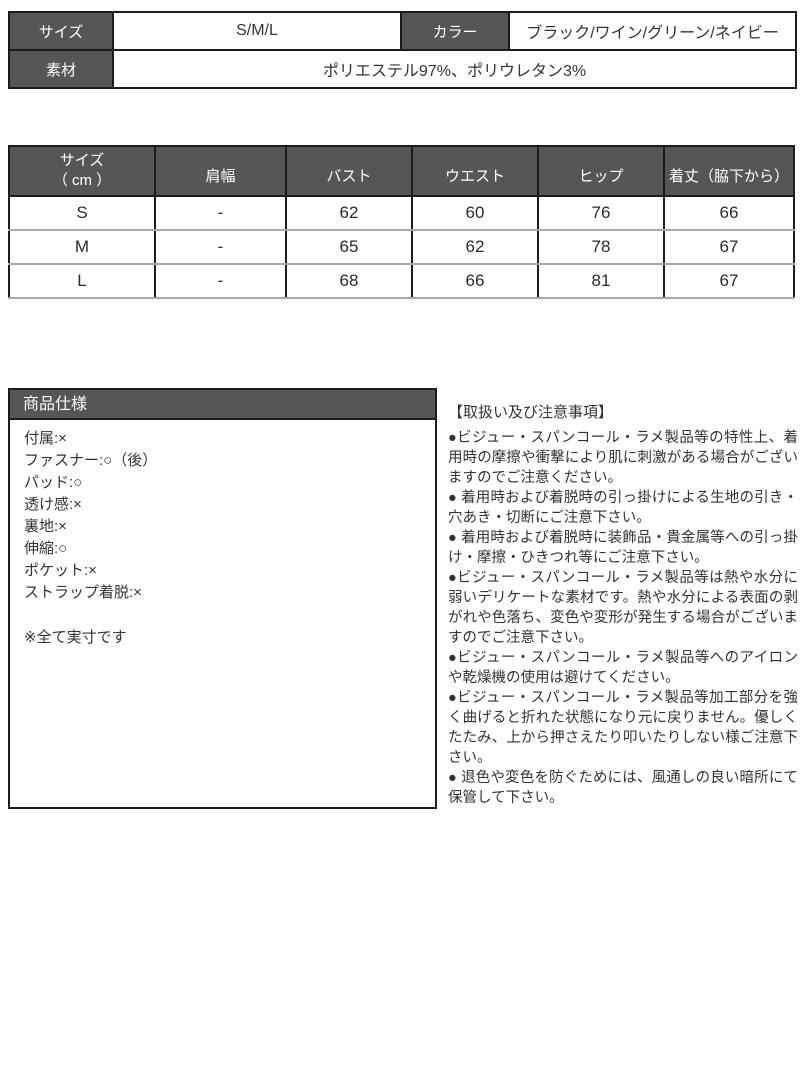  Describe the element at coordinates (623, 788) in the screenshot. I see `care-note-storage: ● 退色や変色を防ぐためには、風通しの良い暗所にて保管して下さい。` at that location.